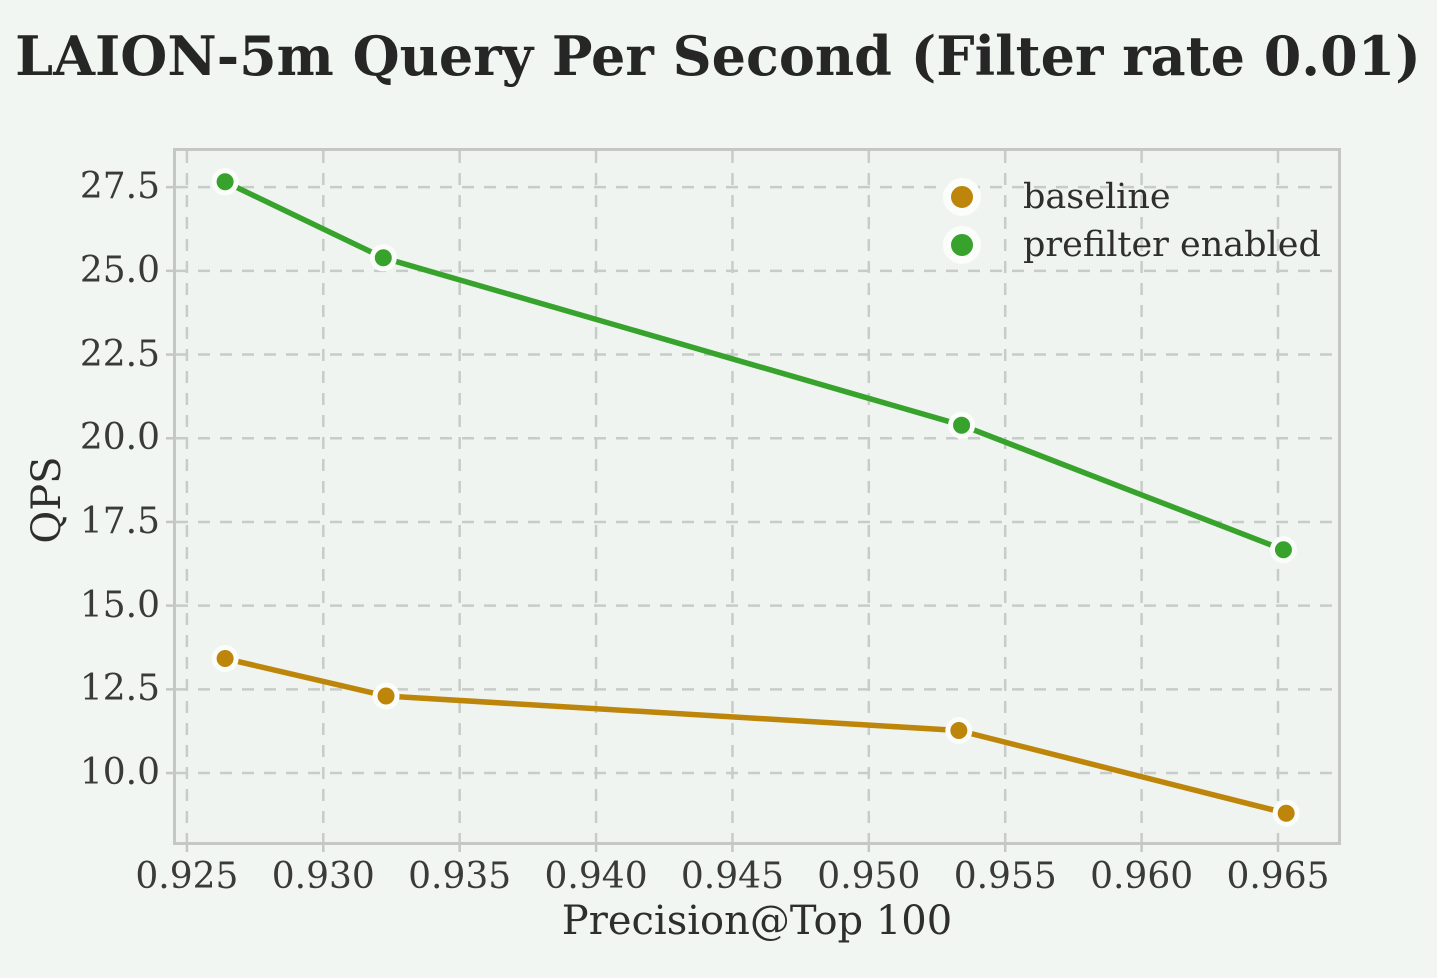 Image resolution: width=1437 pixels, height=978 pixels. Describe the element at coordinates (119, 270) in the screenshot. I see `y-tick-label: 25.0` at that location.